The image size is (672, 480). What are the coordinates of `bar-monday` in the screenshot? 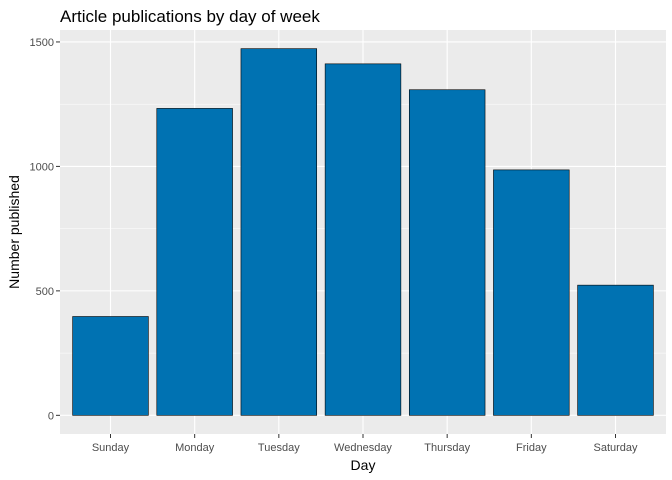 It's located at (194, 262).